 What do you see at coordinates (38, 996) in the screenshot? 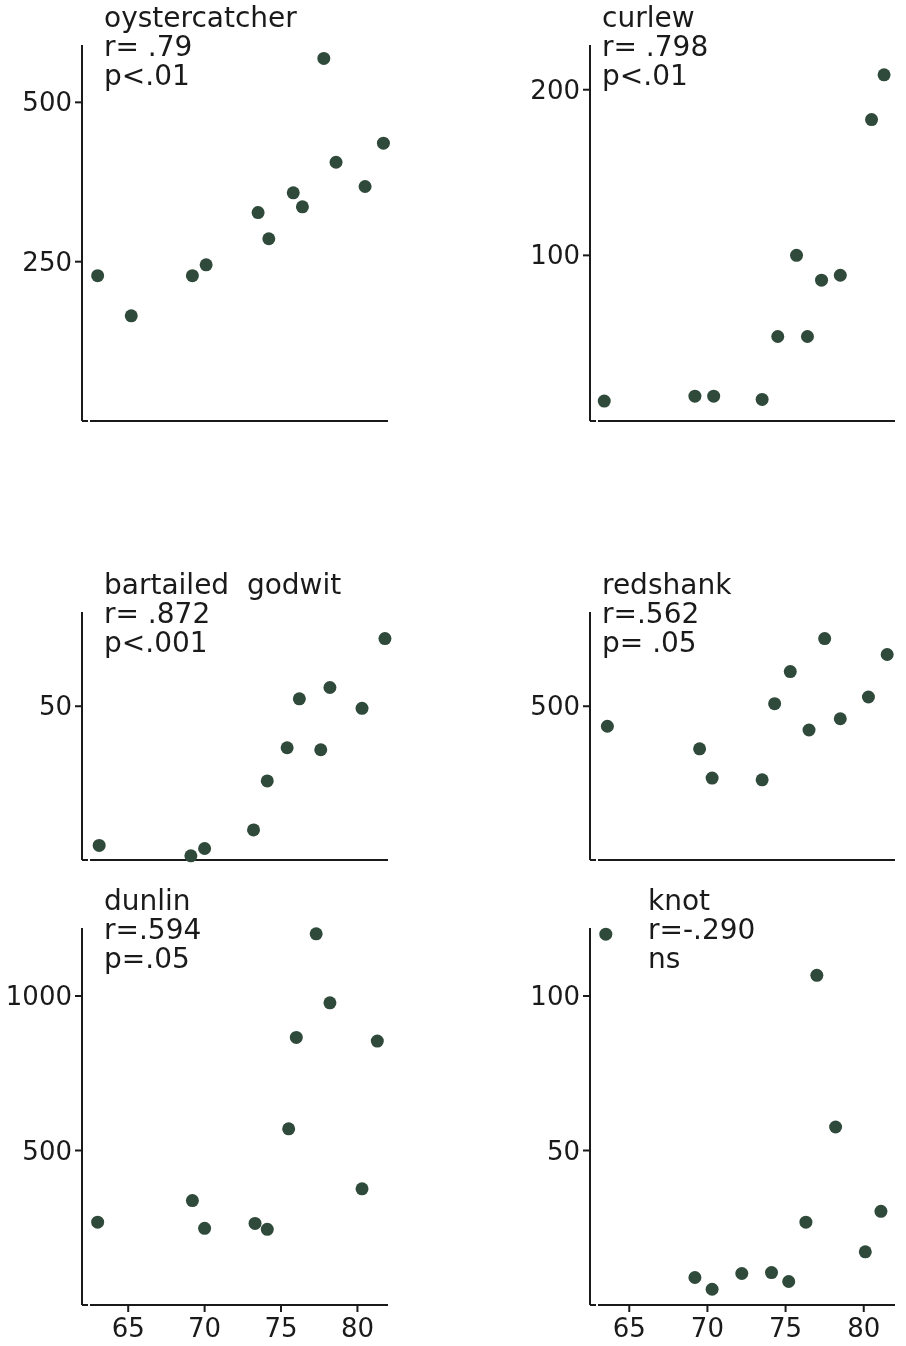
I see `y-tick-label: 1000` at bounding box center [38, 996].